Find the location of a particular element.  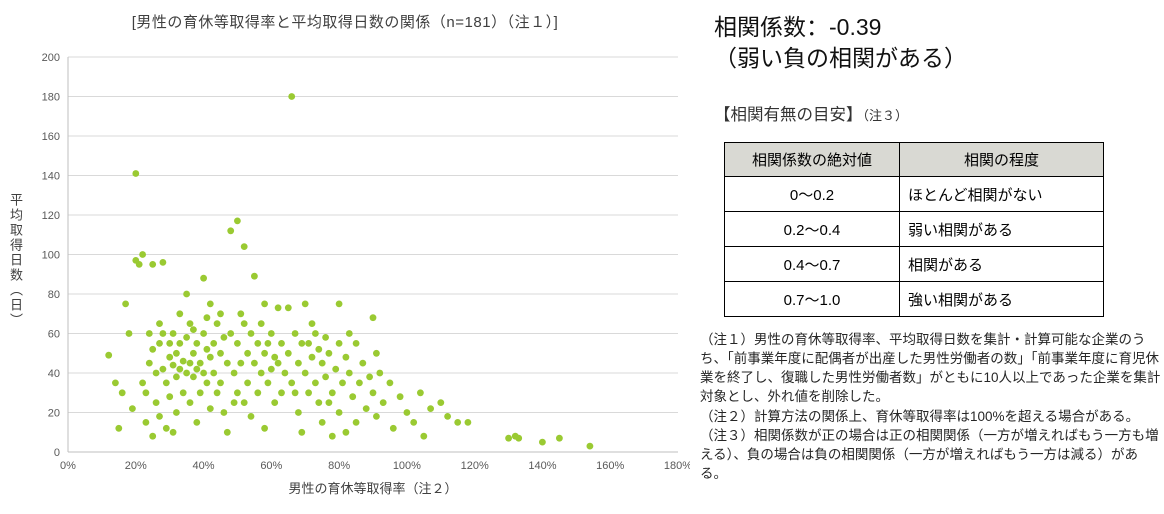

table-header-row: 相関係数の絶対値 相関の程度 is located at coordinates (914, 159).